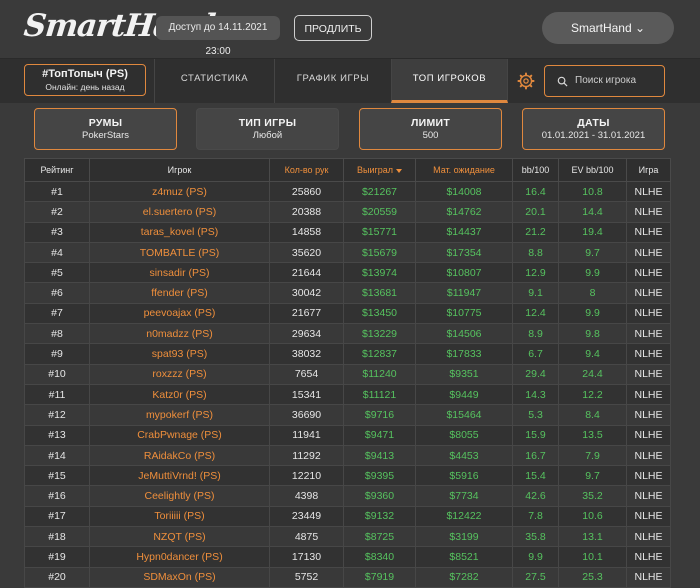 The image size is (700, 588). I want to click on cell-rank: #16, so click(57, 496).